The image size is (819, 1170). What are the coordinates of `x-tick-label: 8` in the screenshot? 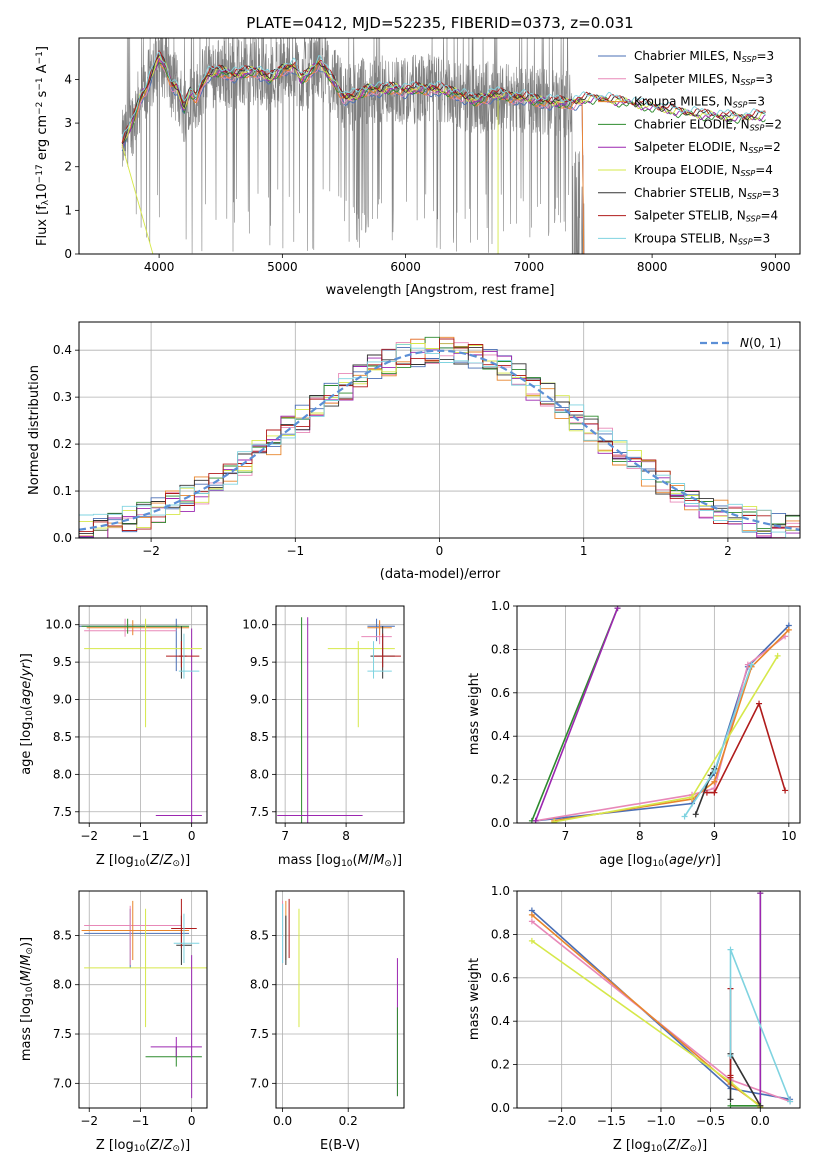 It's located at (346, 836).